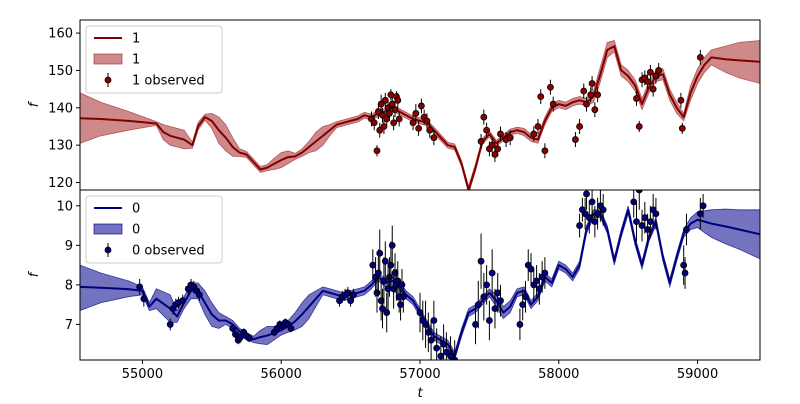 The image size is (800, 404). What do you see at coordinates (60, 146) in the screenshot?
I see `y-tick-label: 130` at bounding box center [60, 146].